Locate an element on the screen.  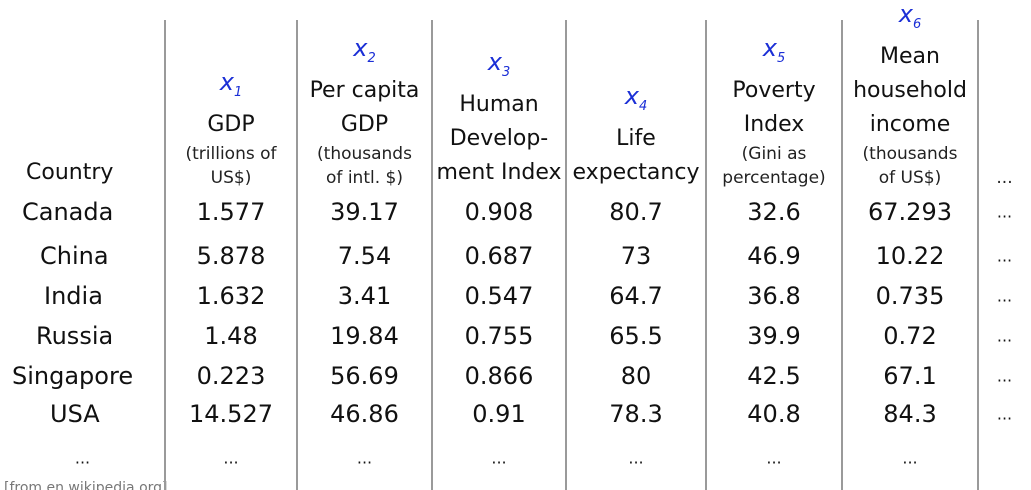
header-line: household is located at coordinates (910, 90).